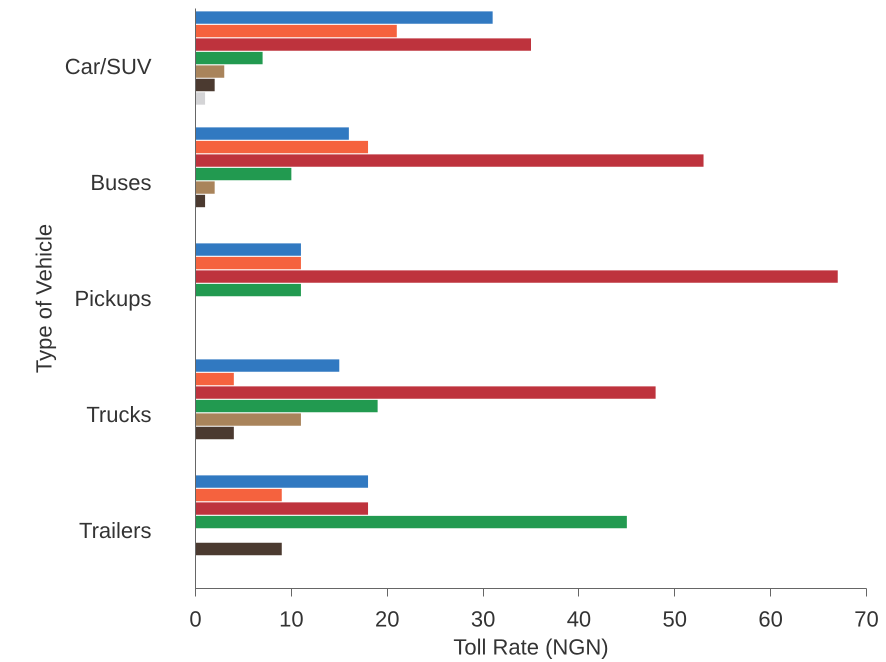 This screenshot has width=886, height=662. Describe the element at coordinates (195, 619) in the screenshot. I see `x-tick-label: 0` at that location.